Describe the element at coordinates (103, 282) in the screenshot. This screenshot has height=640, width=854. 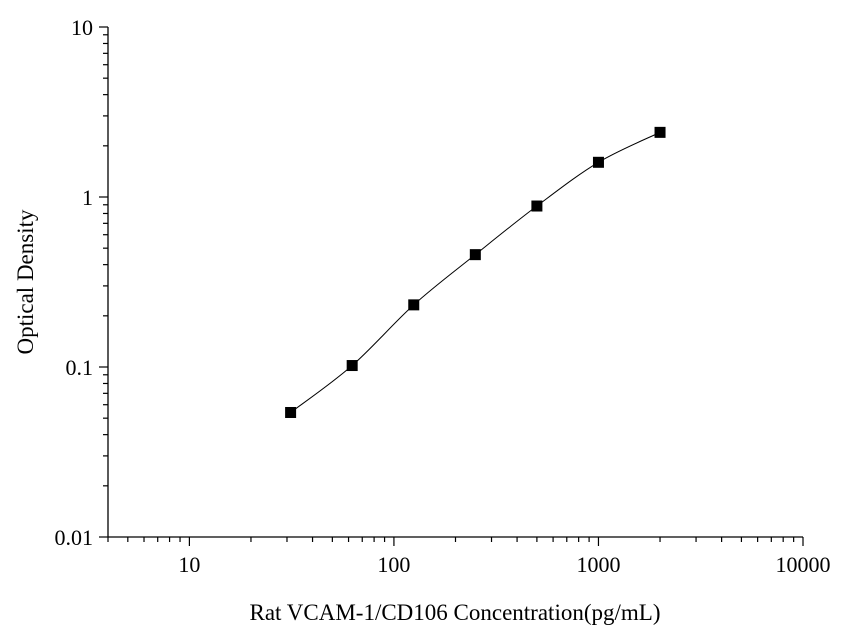
I see `y-axis-ticks` at that location.